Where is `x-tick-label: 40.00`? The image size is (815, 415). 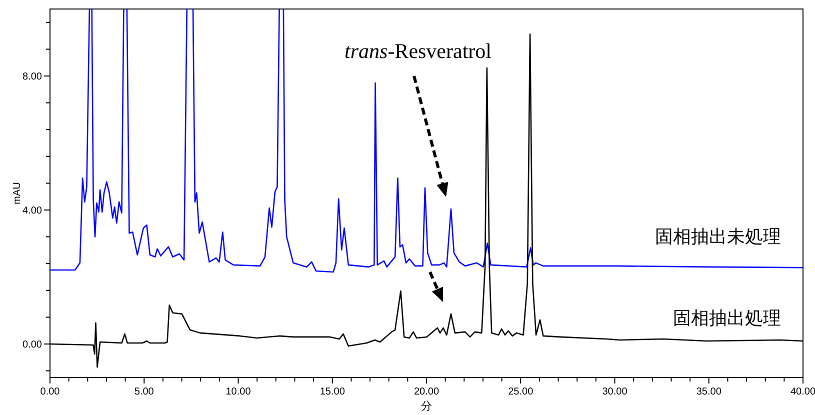
x-tick-label: 40.00 is located at coordinates (802, 392).